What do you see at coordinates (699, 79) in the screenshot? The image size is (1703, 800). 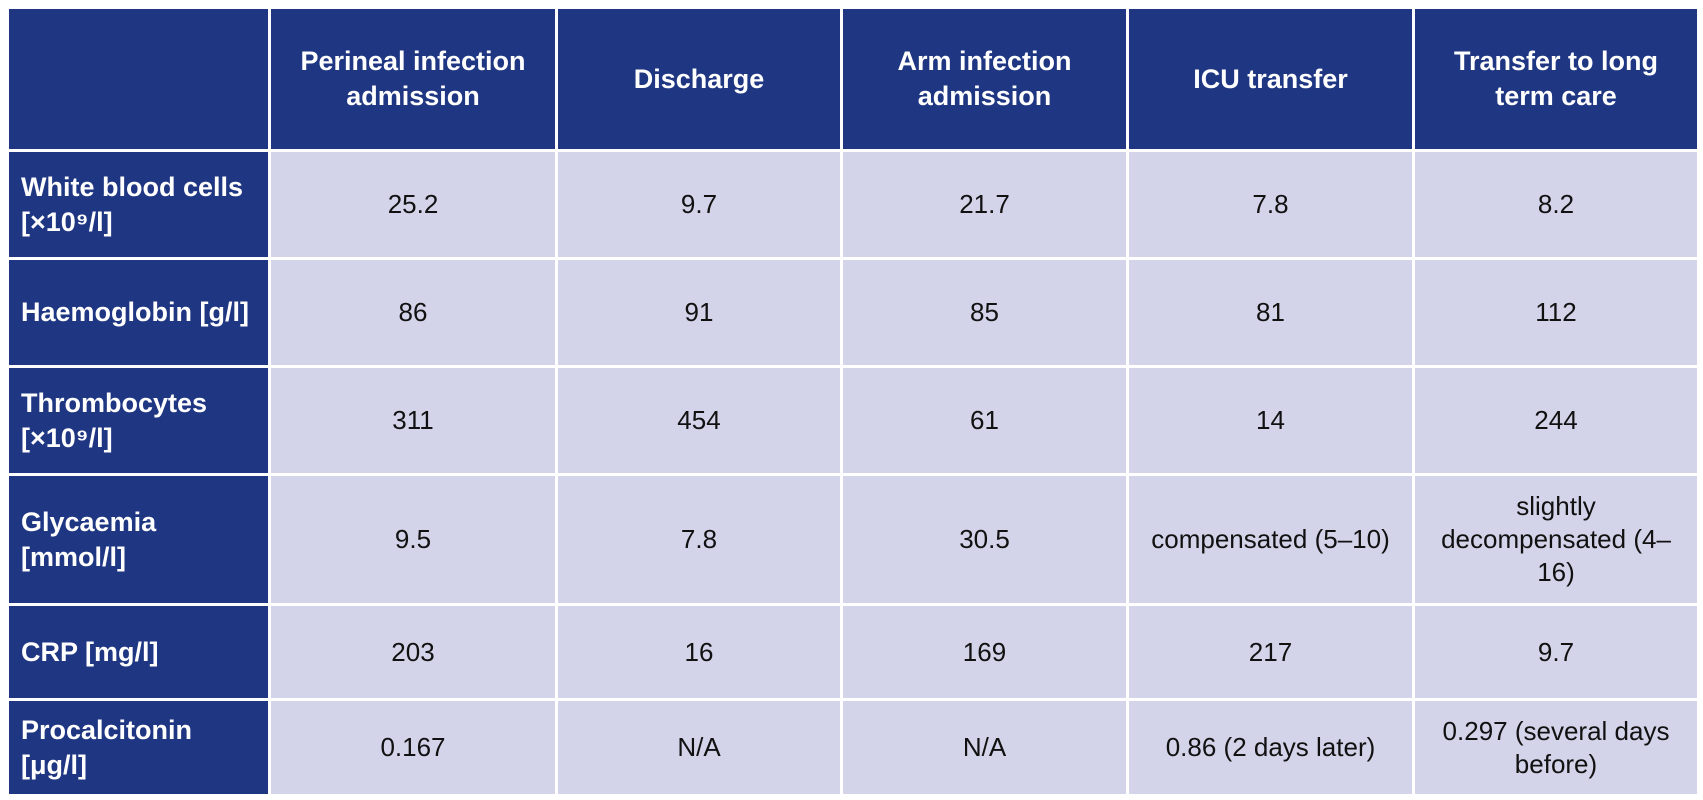 I see `column-header-discharge: Discharge` at bounding box center [699, 79].